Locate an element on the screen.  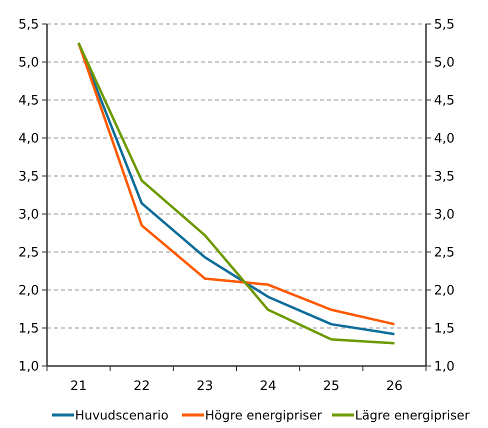
y2-tick-label: 1,5 is located at coordinates (444, 329).